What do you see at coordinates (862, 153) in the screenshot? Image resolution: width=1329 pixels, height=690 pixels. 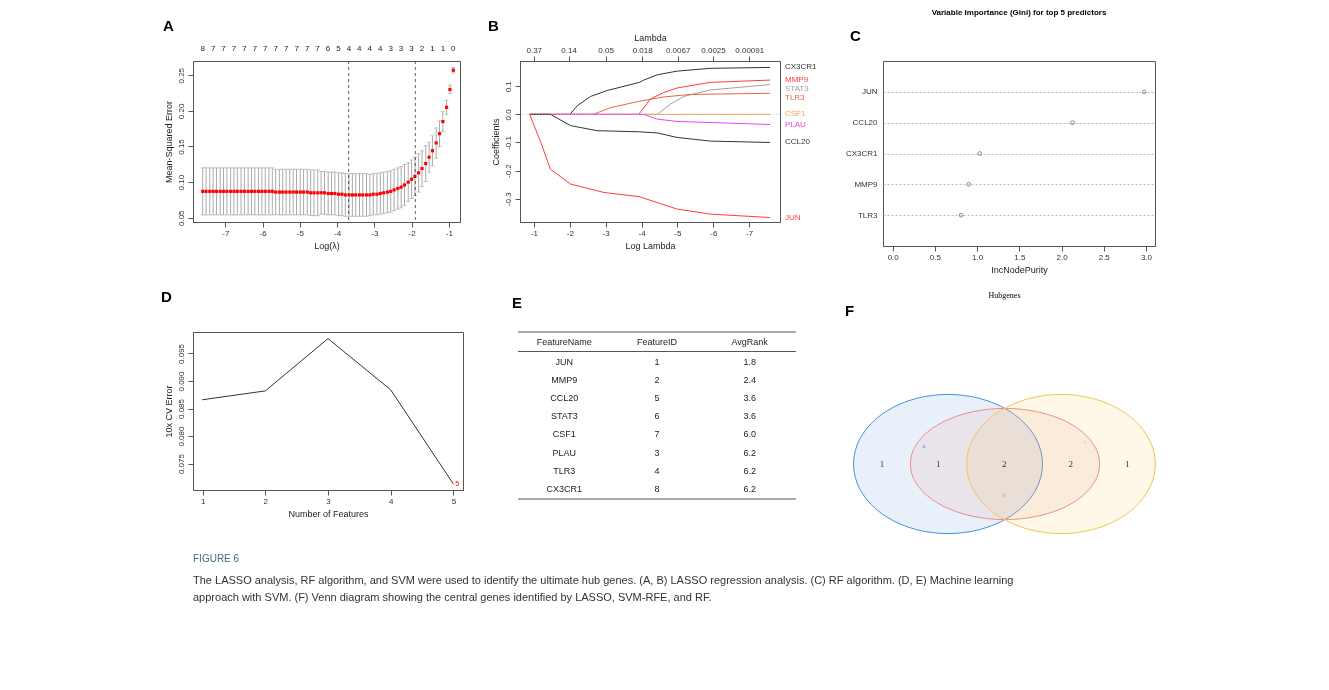 I see `y-tick-label: CX3CR1` at bounding box center [862, 153].